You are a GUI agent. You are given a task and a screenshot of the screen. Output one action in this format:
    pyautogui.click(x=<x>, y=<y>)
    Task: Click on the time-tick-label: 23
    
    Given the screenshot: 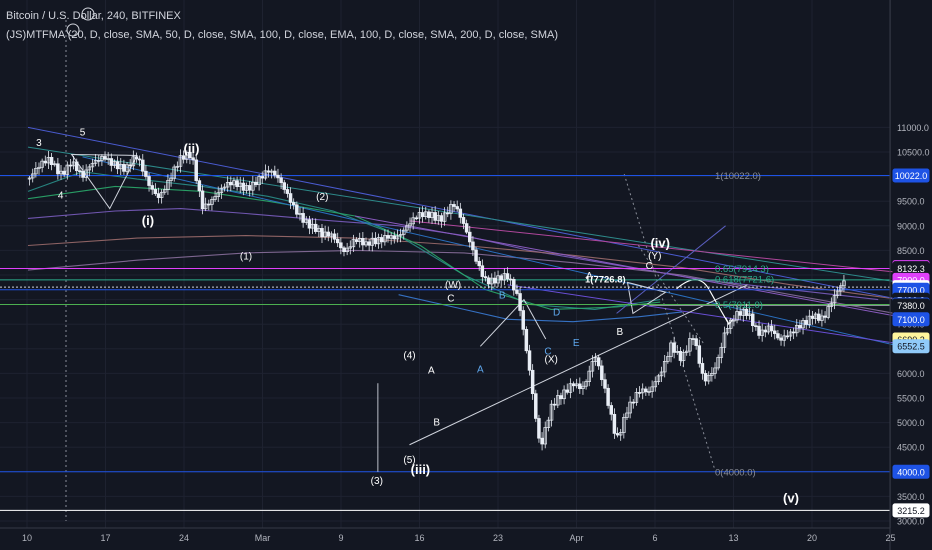 What is the action you would take?
    pyautogui.click(x=498, y=538)
    